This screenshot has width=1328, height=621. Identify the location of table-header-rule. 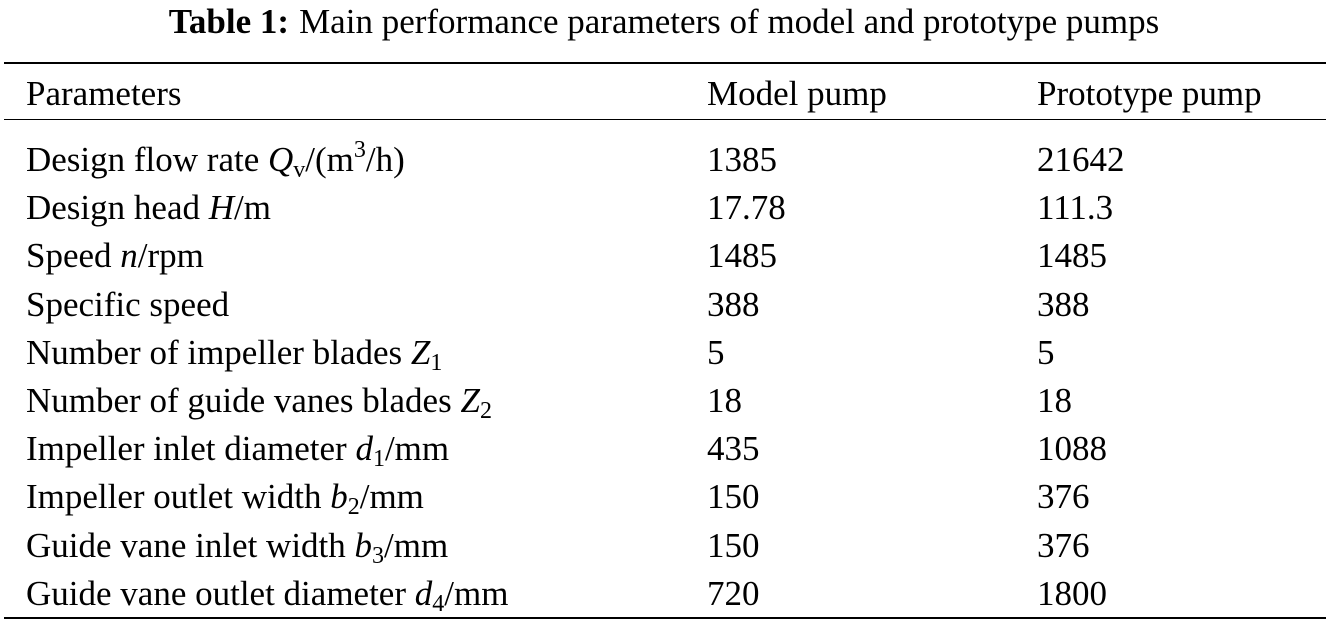
(665, 119).